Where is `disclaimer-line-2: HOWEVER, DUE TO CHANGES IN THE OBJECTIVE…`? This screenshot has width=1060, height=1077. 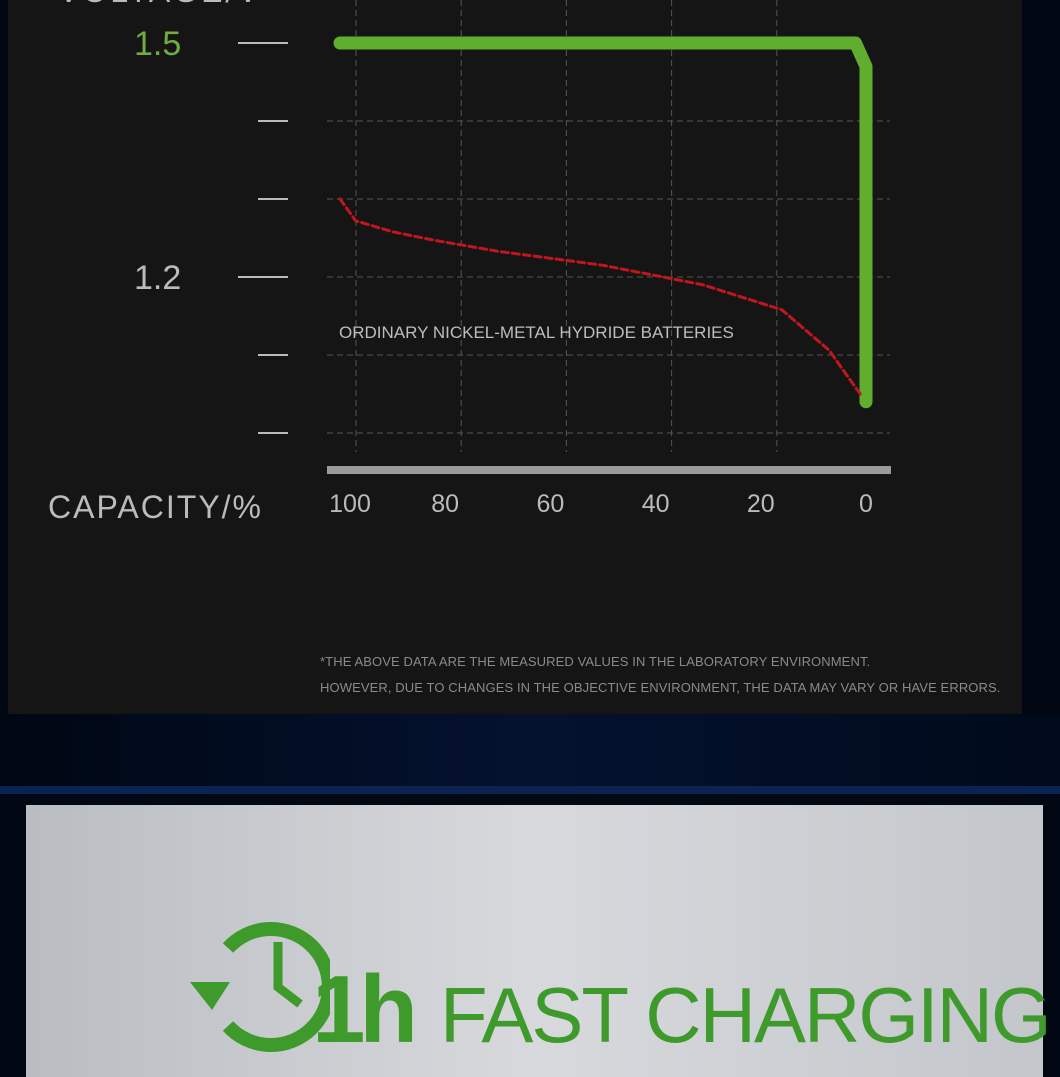
disclaimer-line-2: HOWEVER, DUE TO CHANGES IN THE OBJECTIVE… is located at coordinates (660, 687).